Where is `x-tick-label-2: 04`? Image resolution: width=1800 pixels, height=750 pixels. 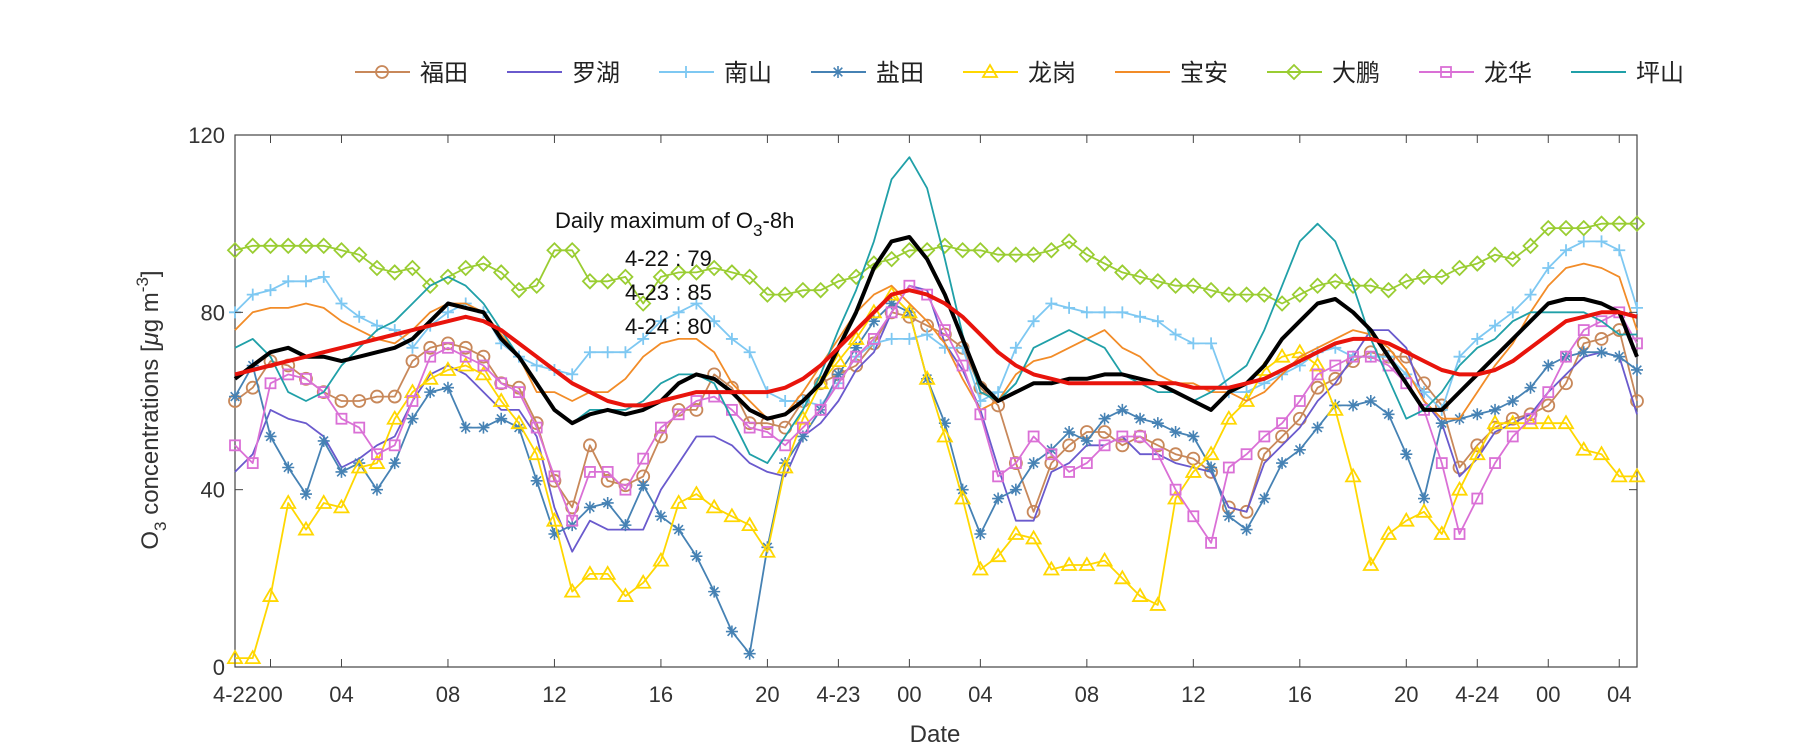
x-tick-label-2: 04 is located at coordinates (341, 694).